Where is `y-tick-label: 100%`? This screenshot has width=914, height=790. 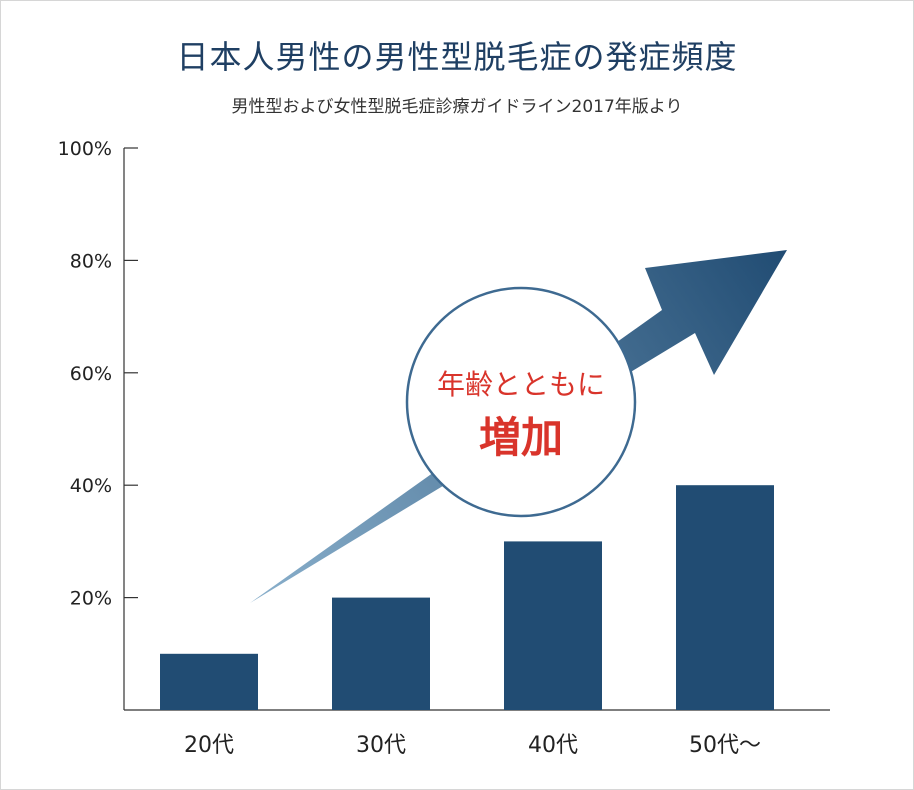 y-tick-label: 100% is located at coordinates (85, 149).